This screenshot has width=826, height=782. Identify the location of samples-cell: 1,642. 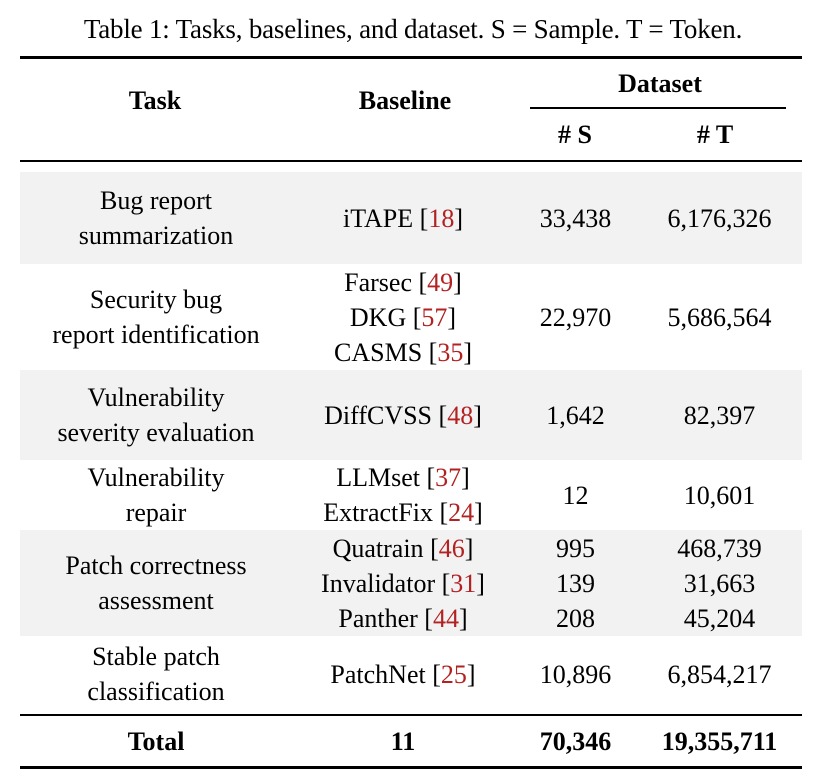
(575, 415).